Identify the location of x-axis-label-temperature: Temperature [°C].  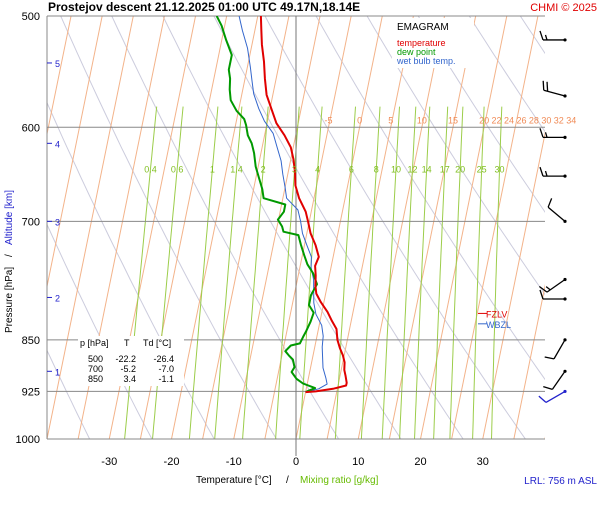
(234, 480).